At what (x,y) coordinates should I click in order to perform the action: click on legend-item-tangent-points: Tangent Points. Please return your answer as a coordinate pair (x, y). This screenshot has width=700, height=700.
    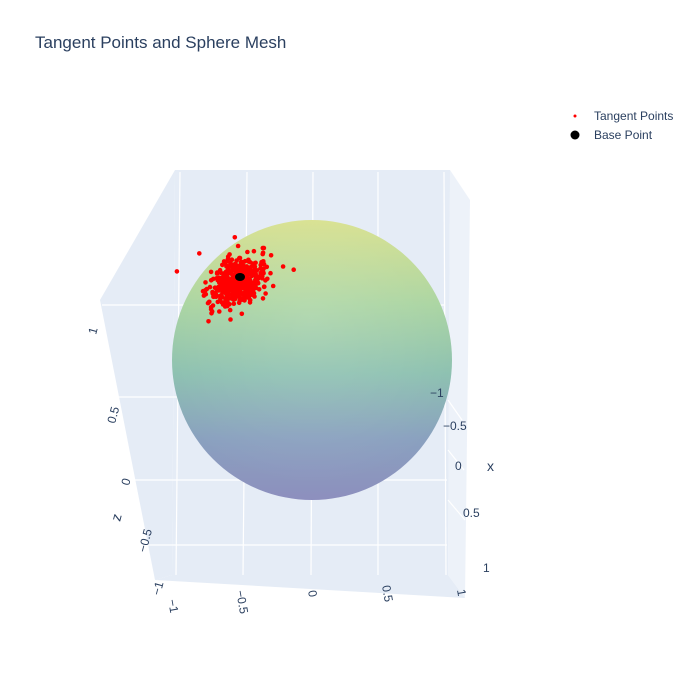
    Looking at the image, I should click on (619, 115).